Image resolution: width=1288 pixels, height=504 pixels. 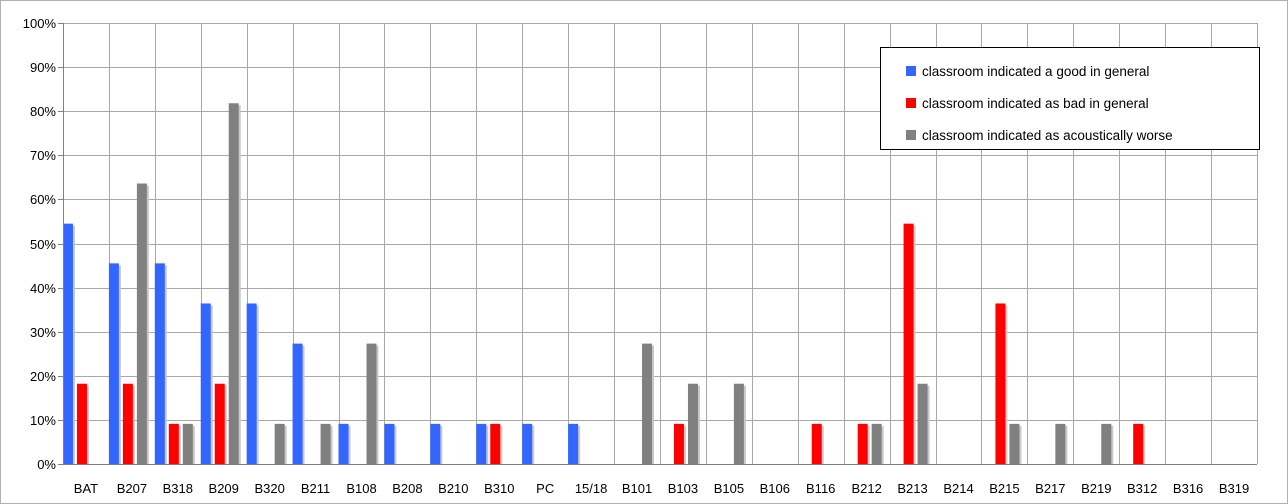 I want to click on x-tick-label: B209, so click(x=224, y=488).